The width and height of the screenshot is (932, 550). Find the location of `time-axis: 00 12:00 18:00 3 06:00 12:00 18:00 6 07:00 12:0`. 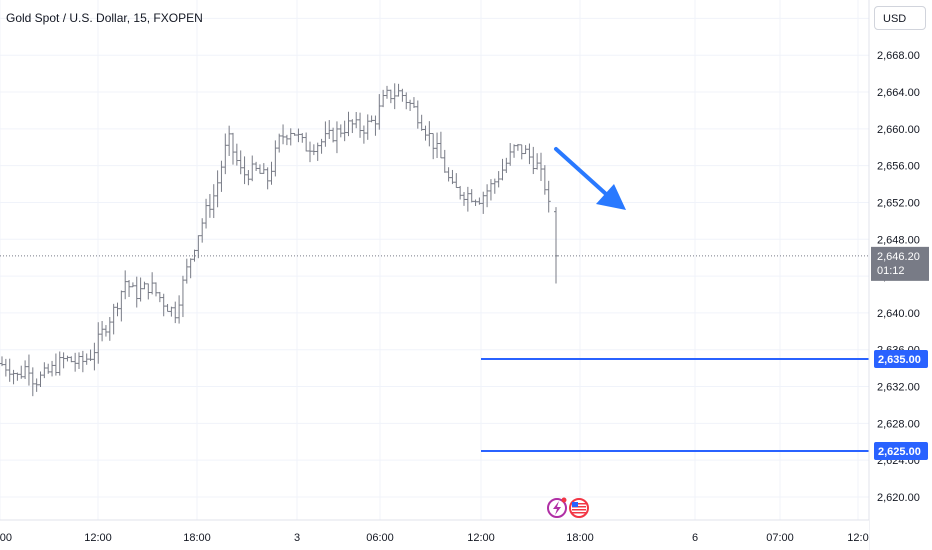

time-axis: 00 12:00 18:00 3 06:00 12:00 18:00 6 07:00 12:0 is located at coordinates (434, 534).